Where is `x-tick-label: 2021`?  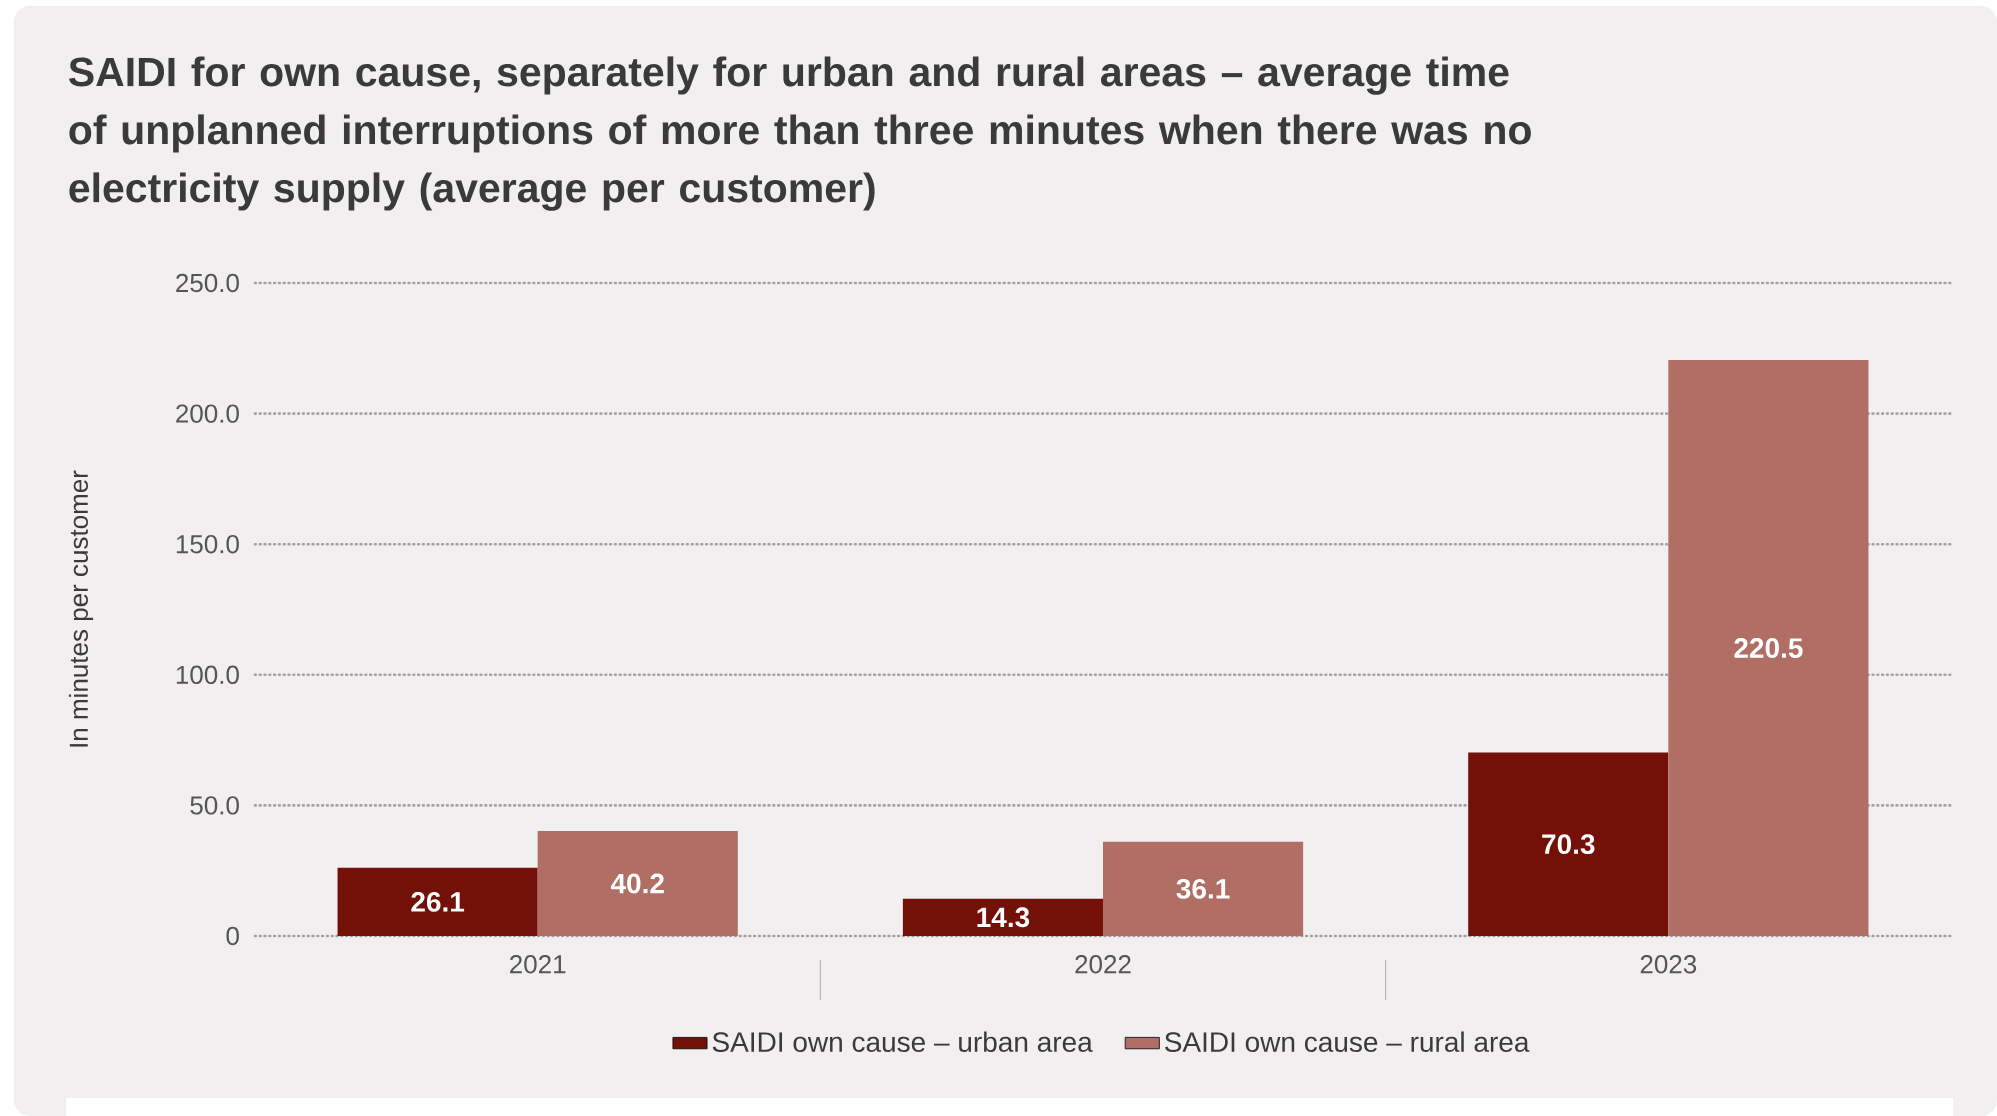 x-tick-label: 2021 is located at coordinates (538, 964).